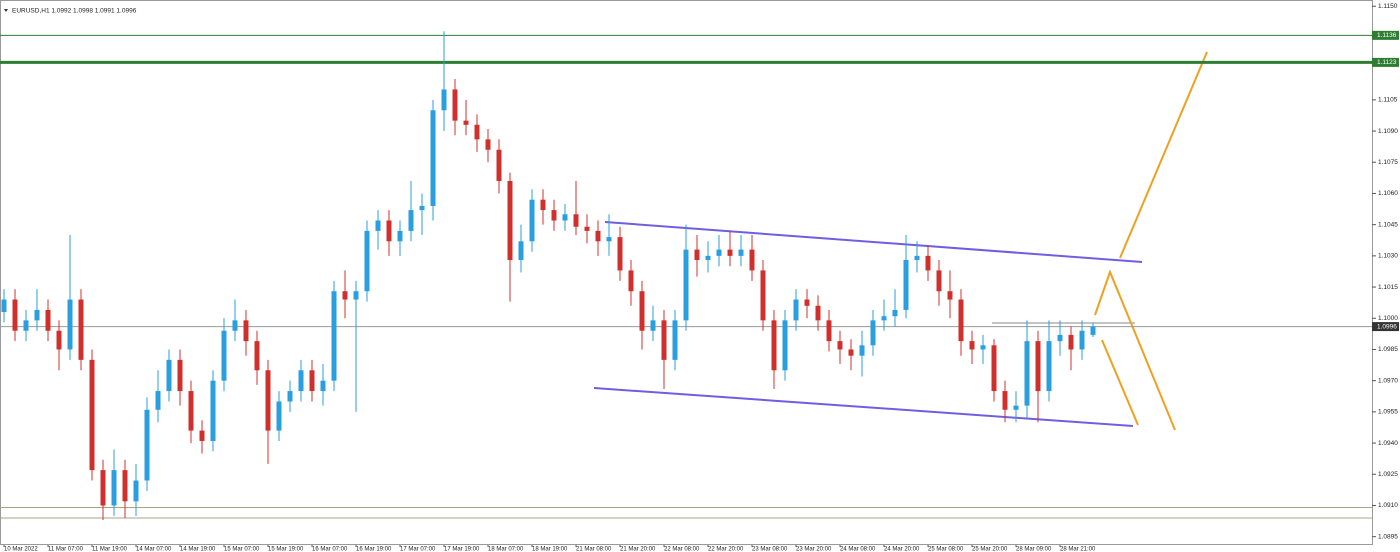 This screenshot has height=552, width=1400. What do you see at coordinates (863, 407) in the screenshot?
I see `channel-lower` at bounding box center [863, 407].